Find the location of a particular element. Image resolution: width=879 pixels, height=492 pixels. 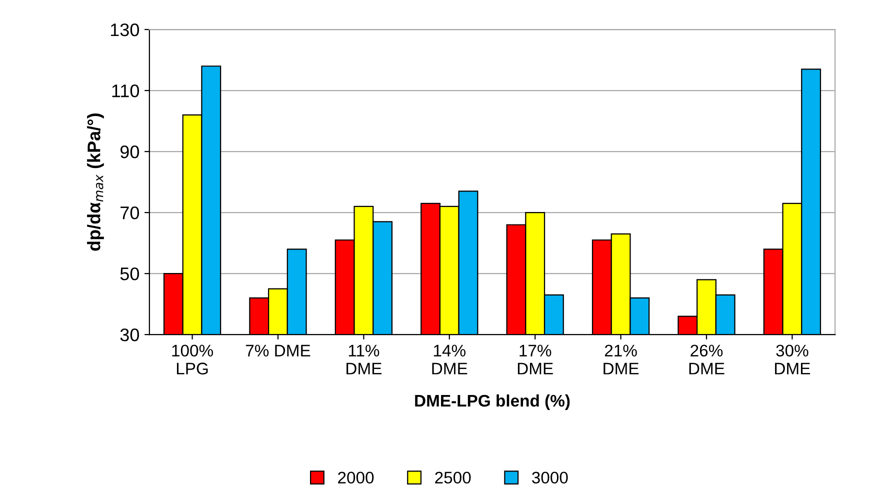

y-tick-label: 110 is located at coordinates (126, 91).